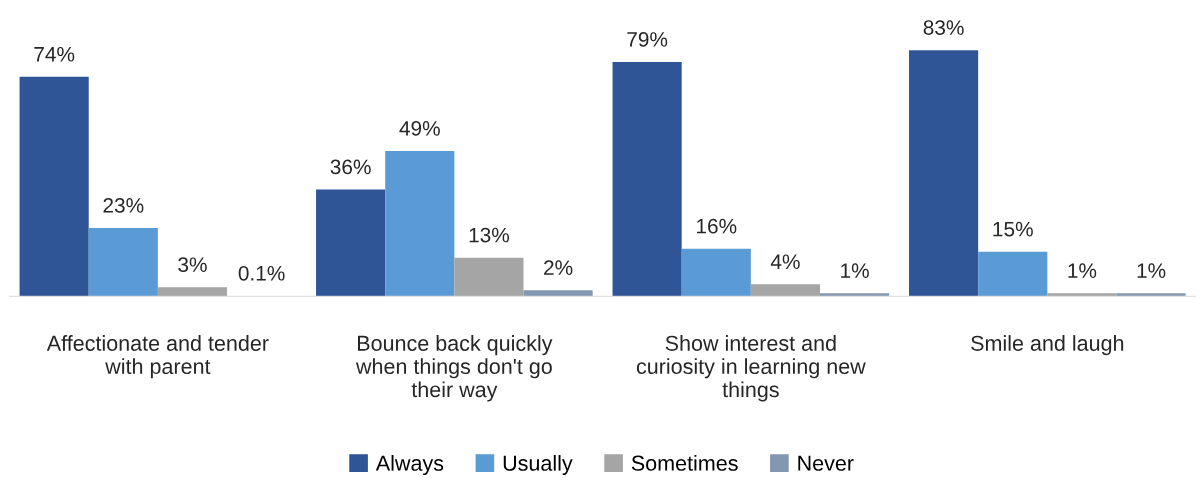  What do you see at coordinates (54, 54) in the screenshot?
I see `data-label: 74%` at bounding box center [54, 54].